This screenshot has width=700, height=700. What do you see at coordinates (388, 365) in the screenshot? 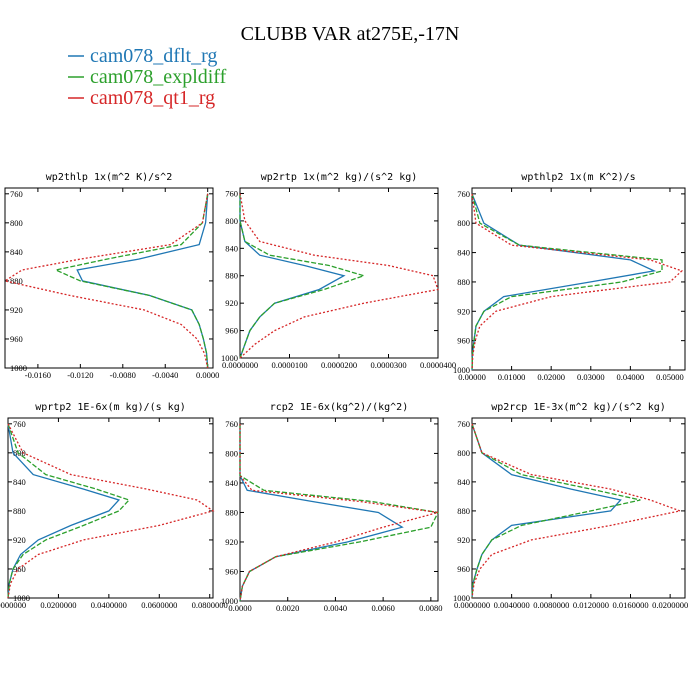
I see `x-tick-label: 0.0000300` at bounding box center [388, 365].